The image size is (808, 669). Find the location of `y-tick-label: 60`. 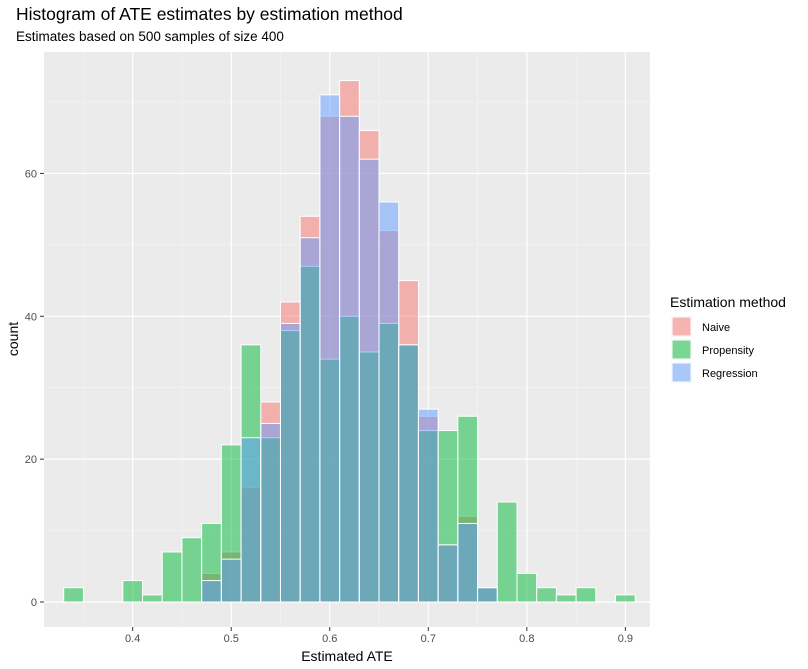

y-tick-label: 60 is located at coordinates (31, 174).